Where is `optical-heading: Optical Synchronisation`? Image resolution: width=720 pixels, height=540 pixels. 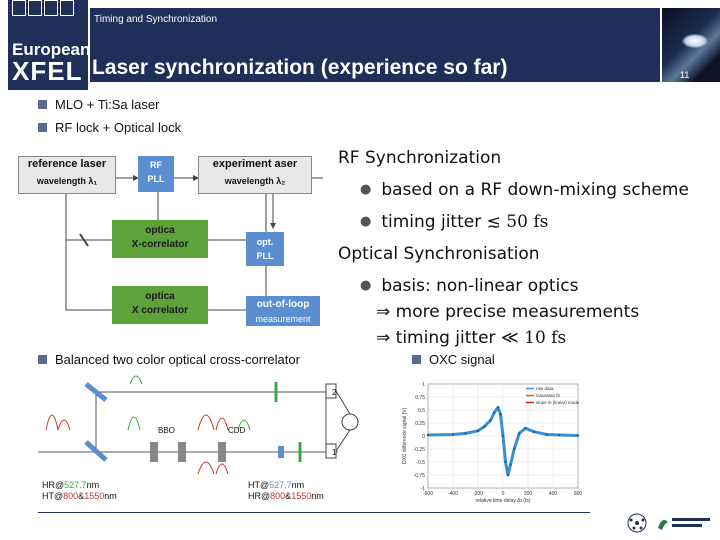
optical-heading: Optical Synchronisation is located at coordinates (439, 254).